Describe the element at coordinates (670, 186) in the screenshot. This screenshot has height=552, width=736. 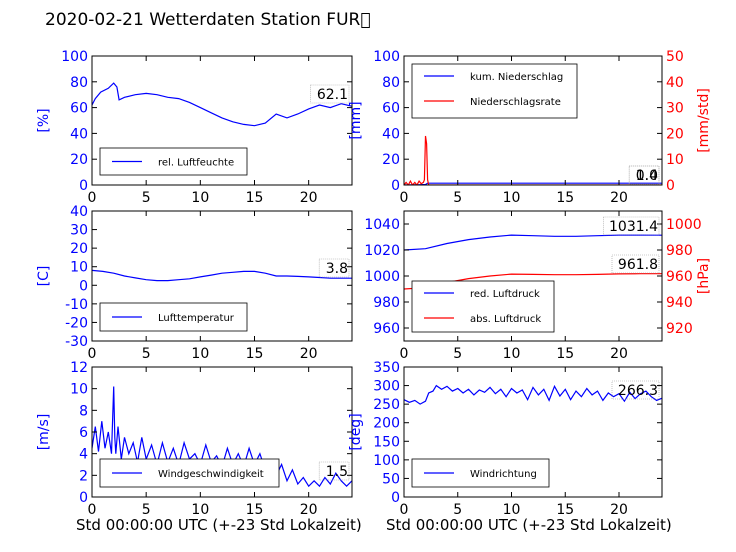
I see `y2-tick-label: 0` at that location.